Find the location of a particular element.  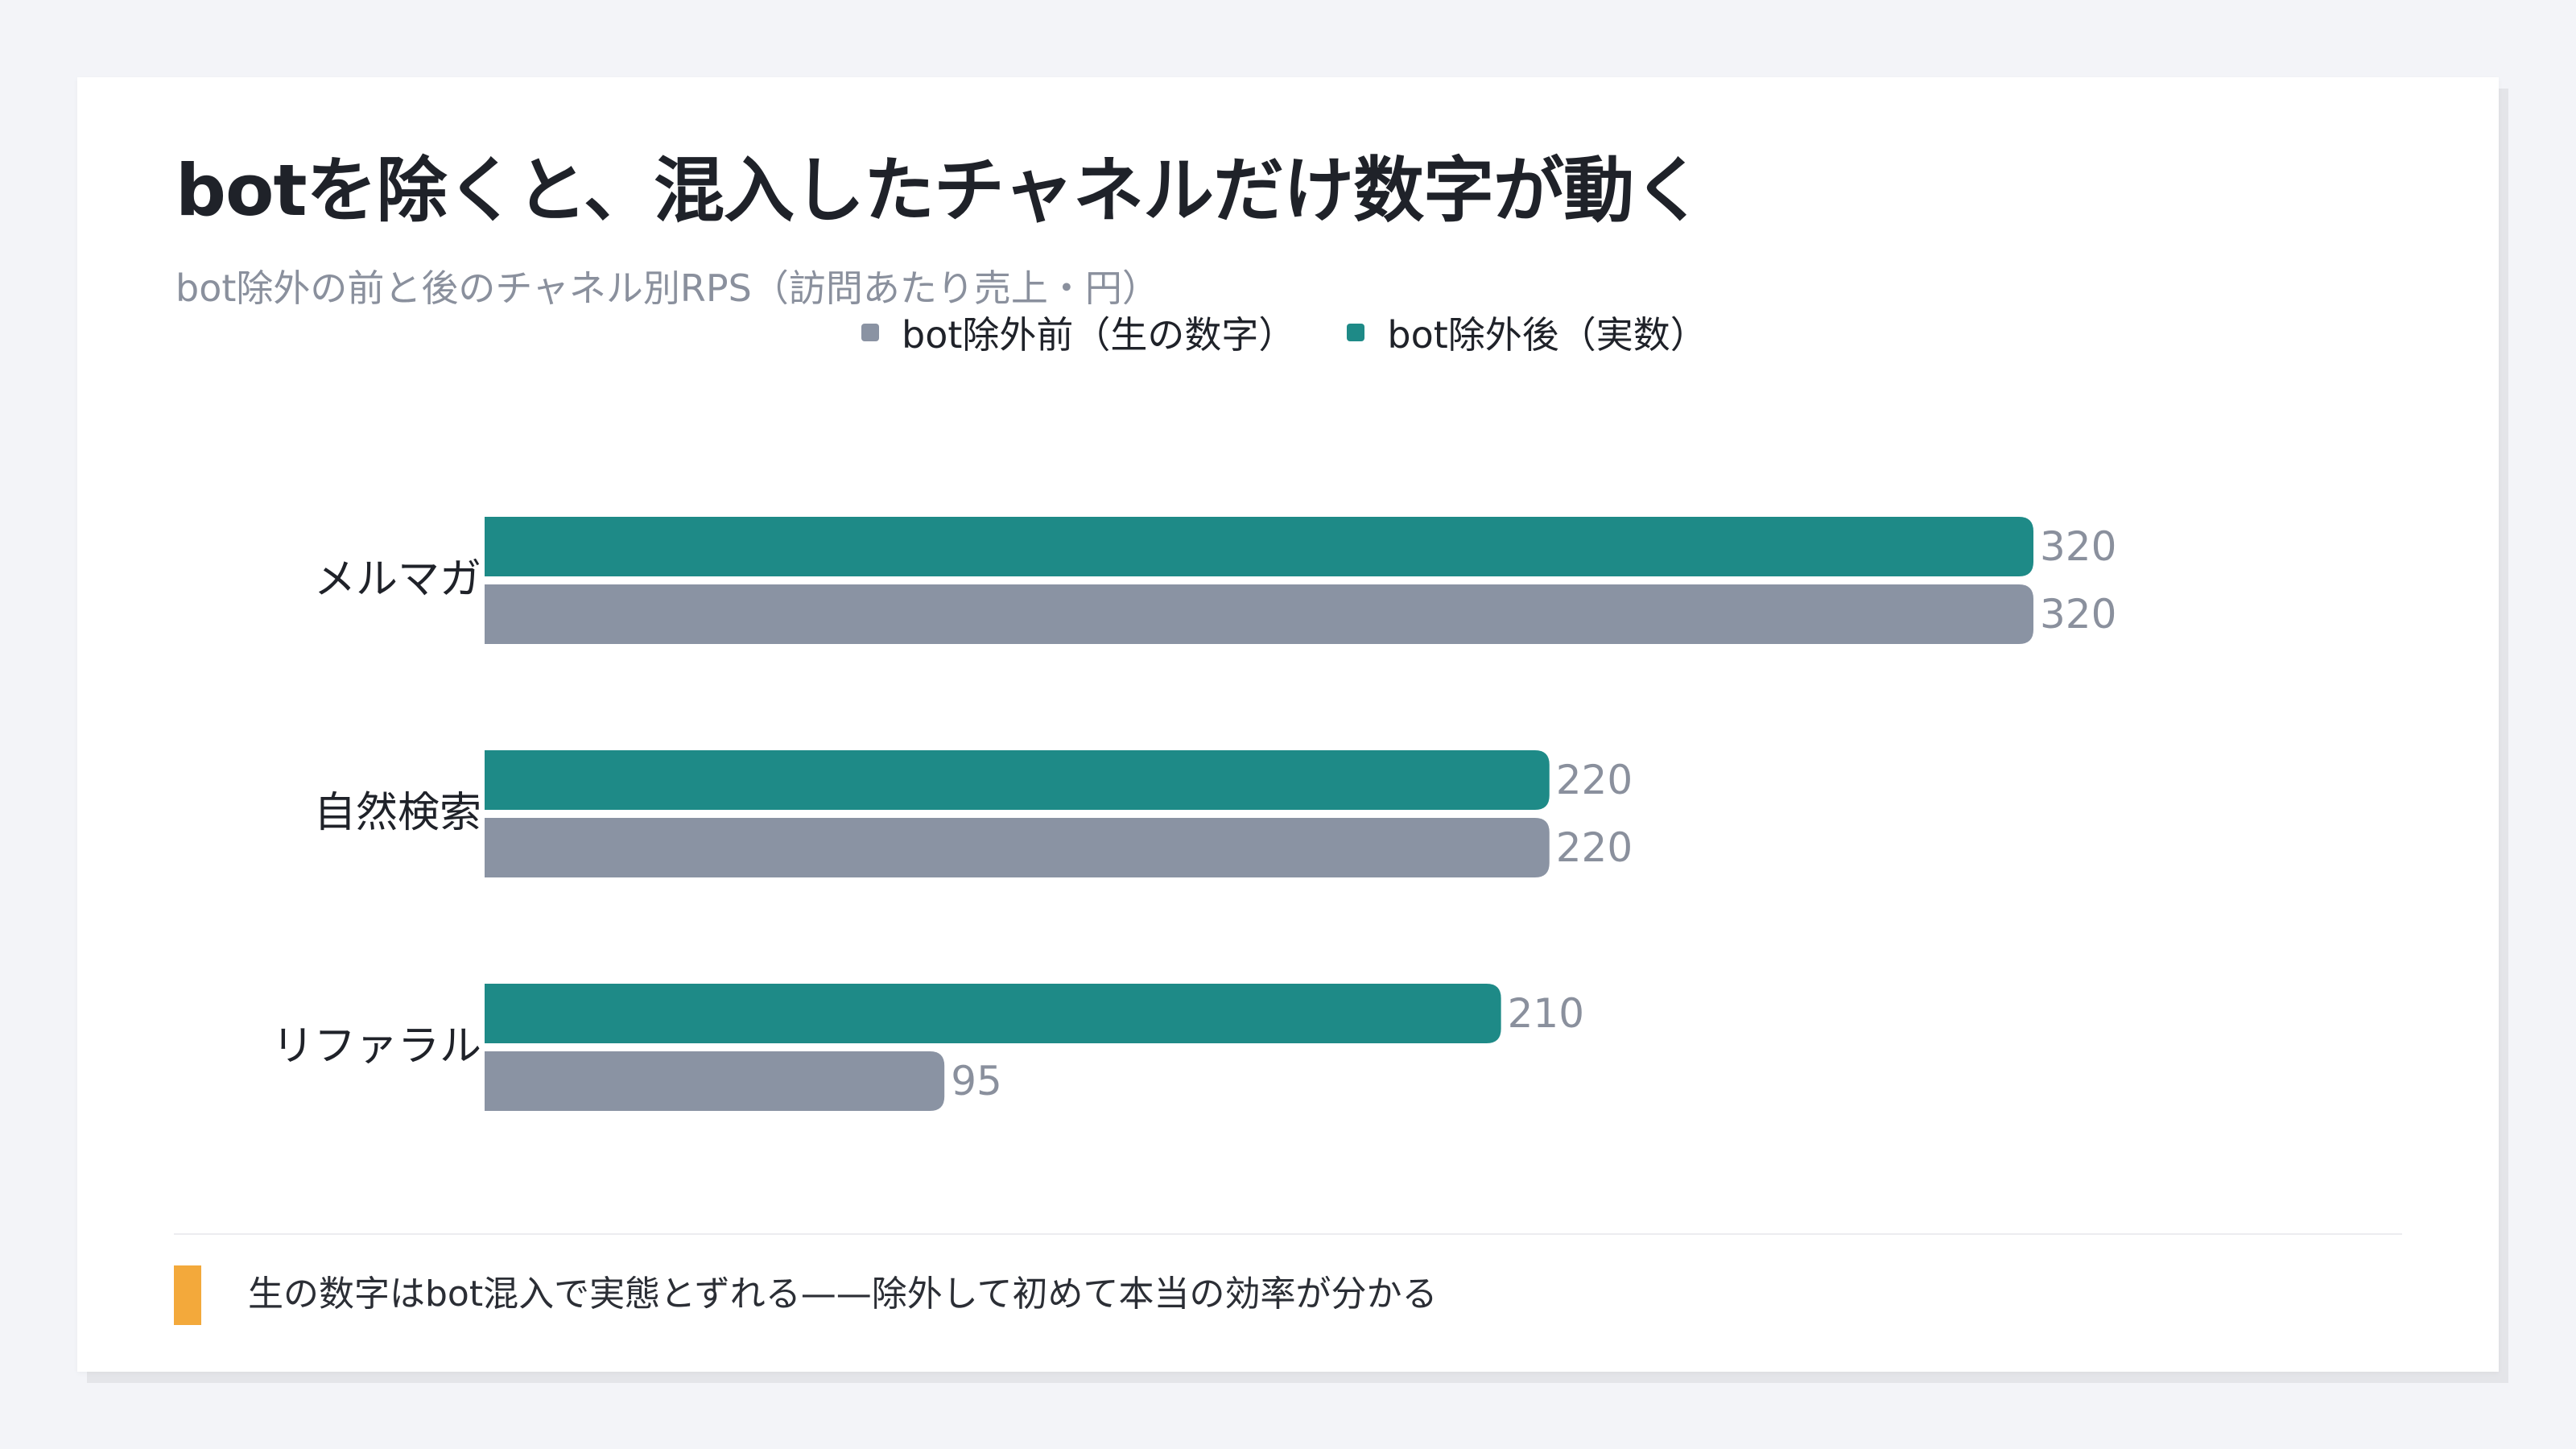

category-label: リファラル is located at coordinates (376, 1046).